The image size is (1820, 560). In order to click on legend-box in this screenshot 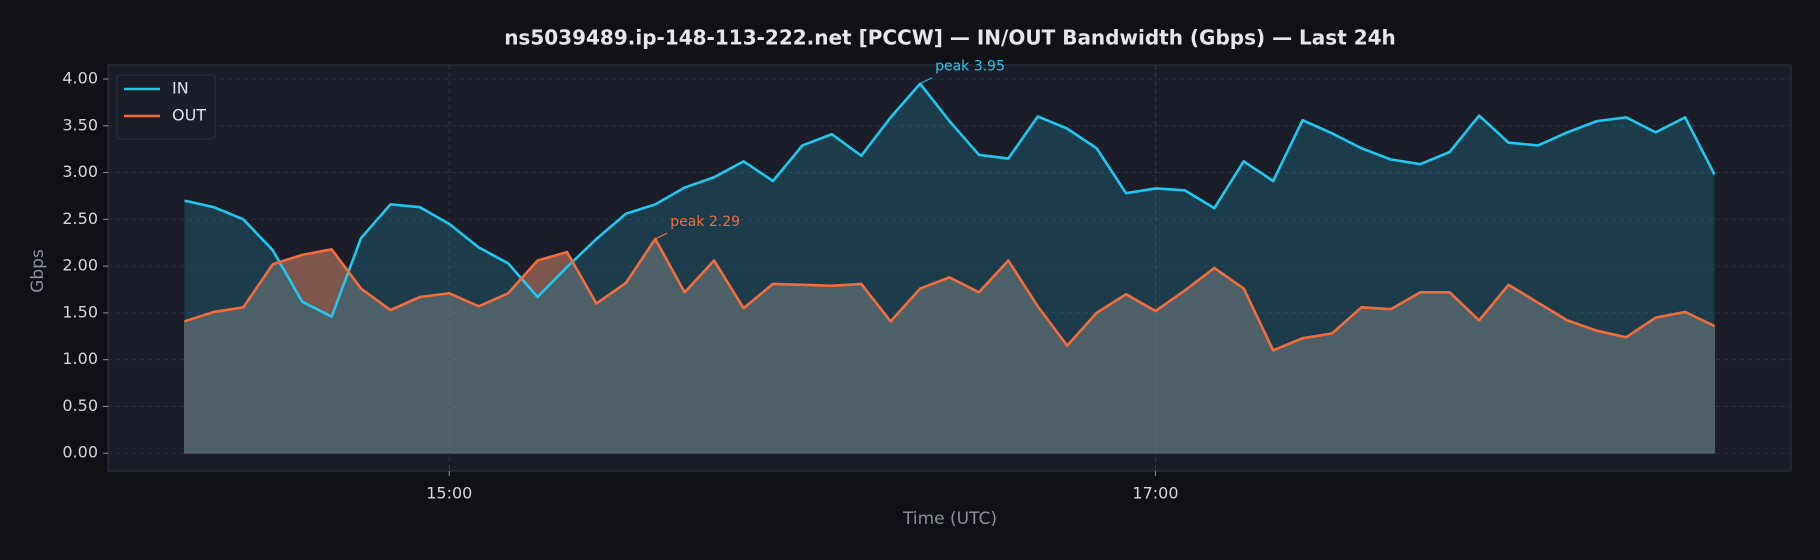, I will do `click(166, 107)`.